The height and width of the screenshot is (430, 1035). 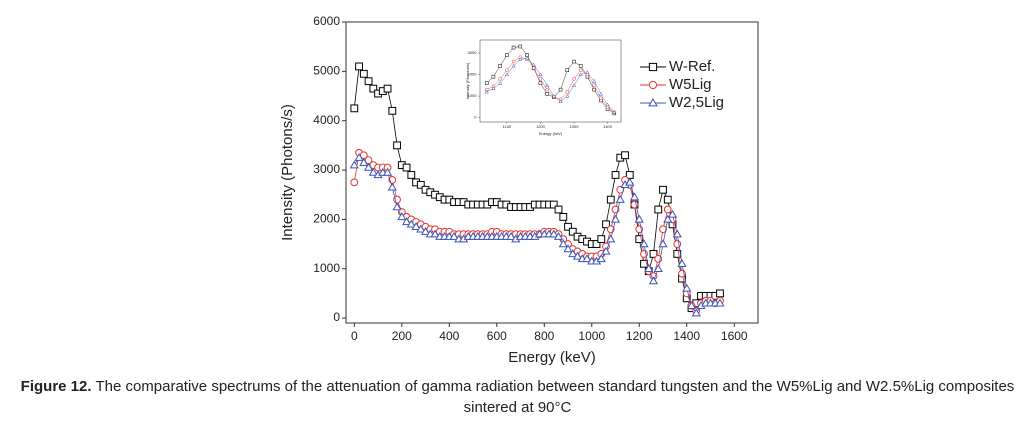 What do you see at coordinates (552, 357) in the screenshot?
I see `x-axis-label: Energy (keV)` at bounding box center [552, 357].